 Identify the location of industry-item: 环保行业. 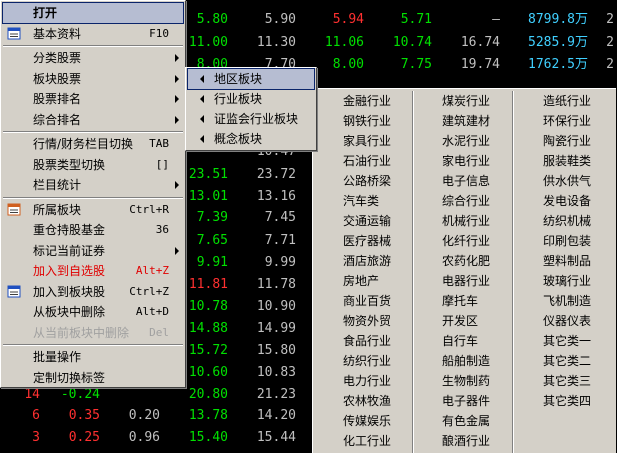
(567, 121).